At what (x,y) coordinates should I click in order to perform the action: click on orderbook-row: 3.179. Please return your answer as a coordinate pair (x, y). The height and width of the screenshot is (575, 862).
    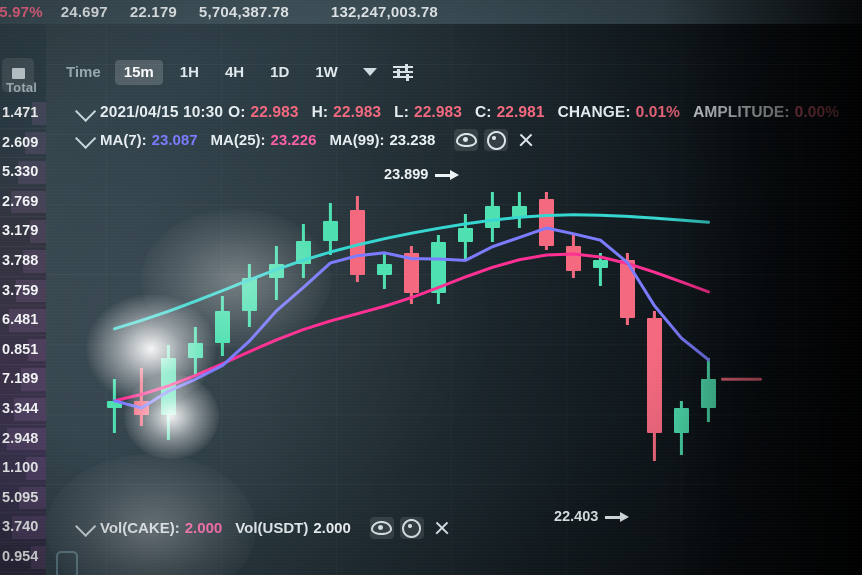
    Looking at the image, I should click on (23, 232).